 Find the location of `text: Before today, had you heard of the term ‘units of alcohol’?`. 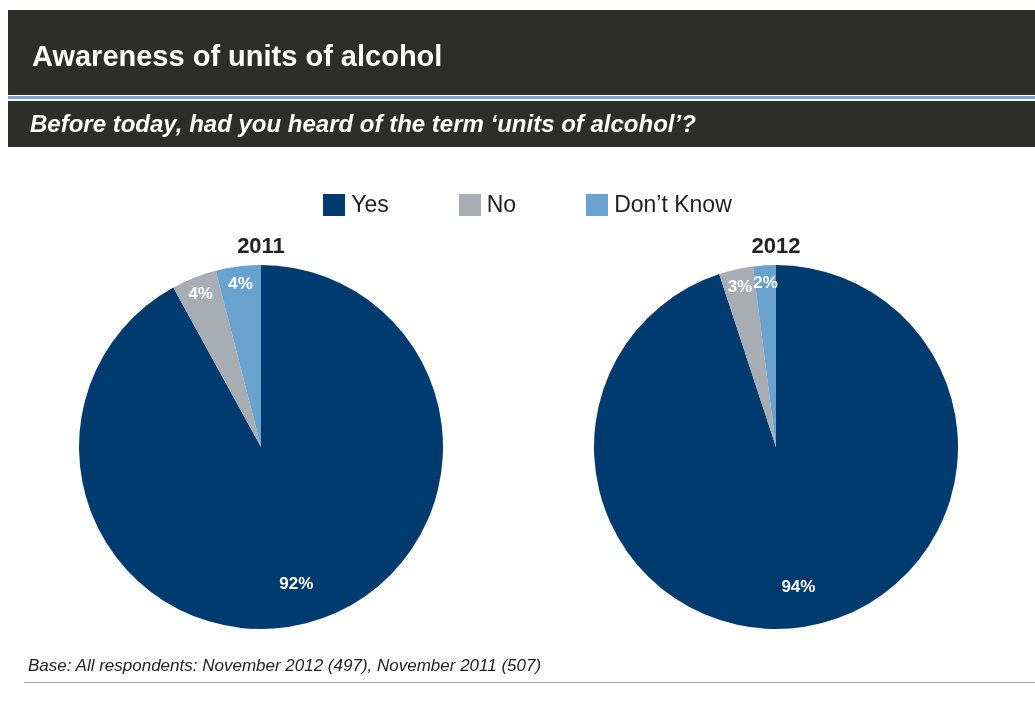

text: Before today, had you heard of the term ‘units of alcohol’? is located at coordinates (363, 124).